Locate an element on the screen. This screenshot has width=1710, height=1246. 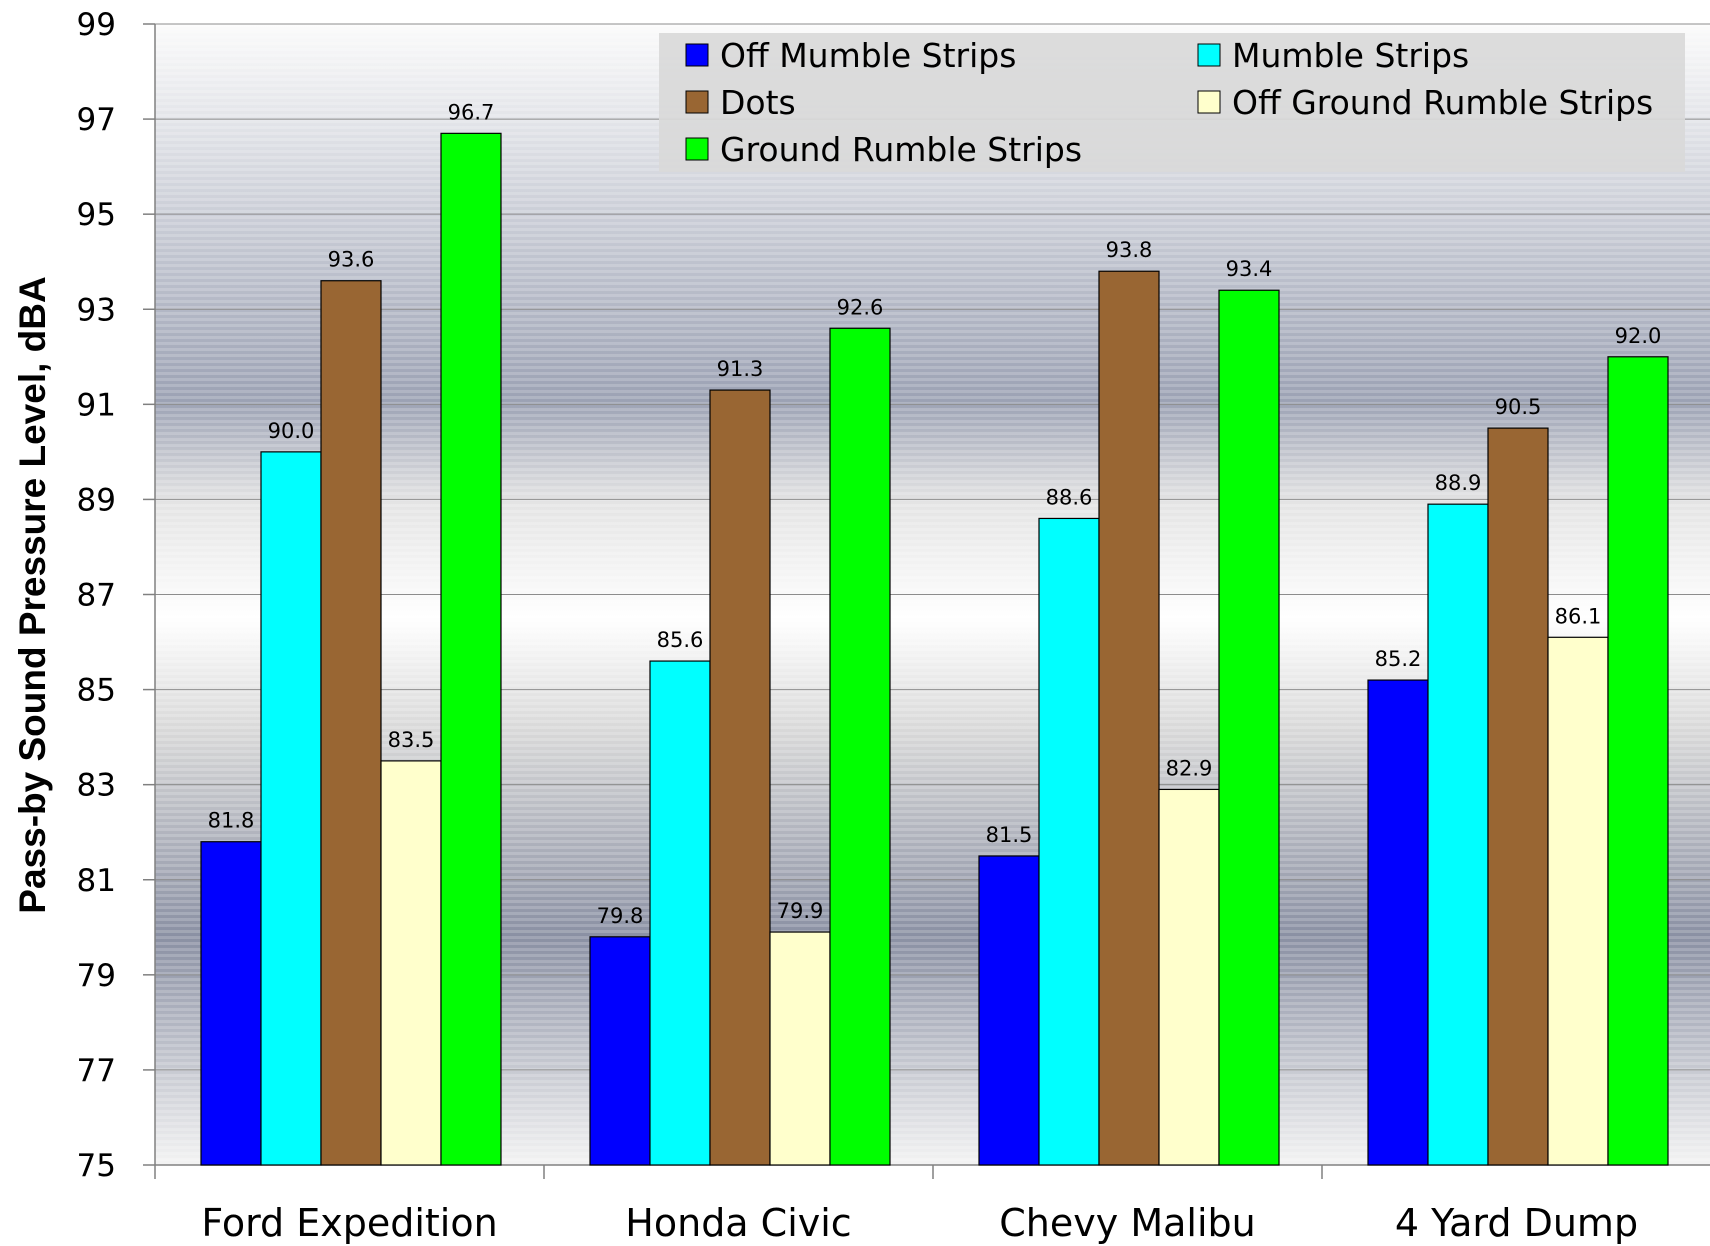
data-label: 86.1 is located at coordinates (1578, 616).